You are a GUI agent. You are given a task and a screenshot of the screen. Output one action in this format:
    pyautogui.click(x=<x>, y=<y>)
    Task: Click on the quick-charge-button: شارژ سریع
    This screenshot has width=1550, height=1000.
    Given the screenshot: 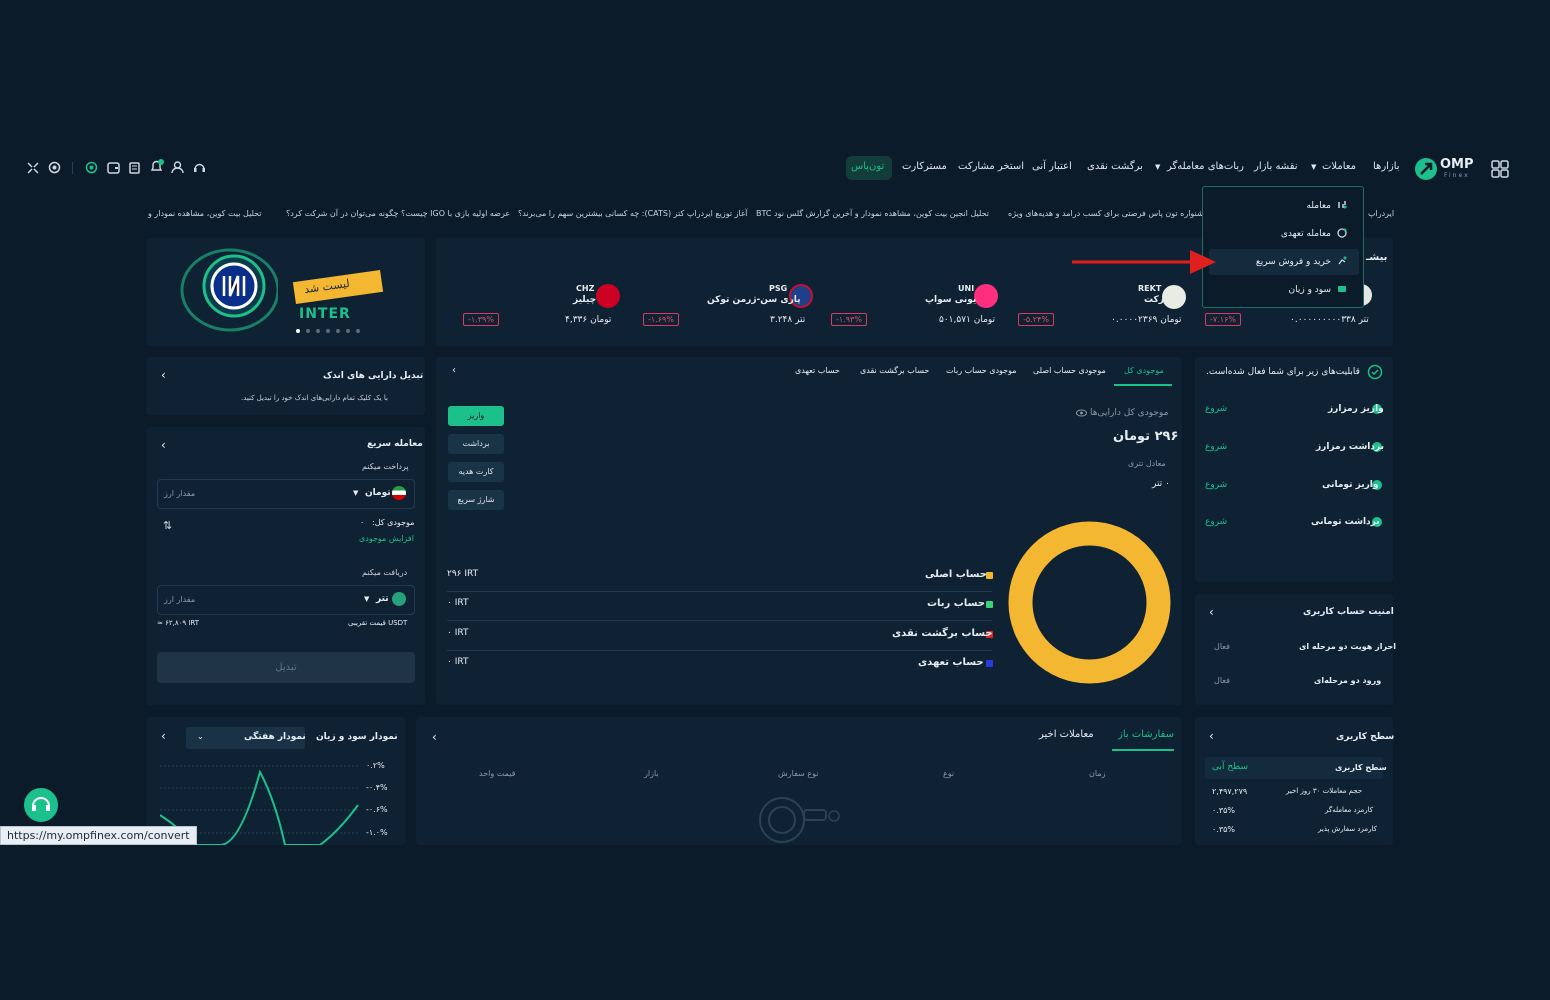 What is the action you would take?
    pyautogui.click(x=476, y=500)
    